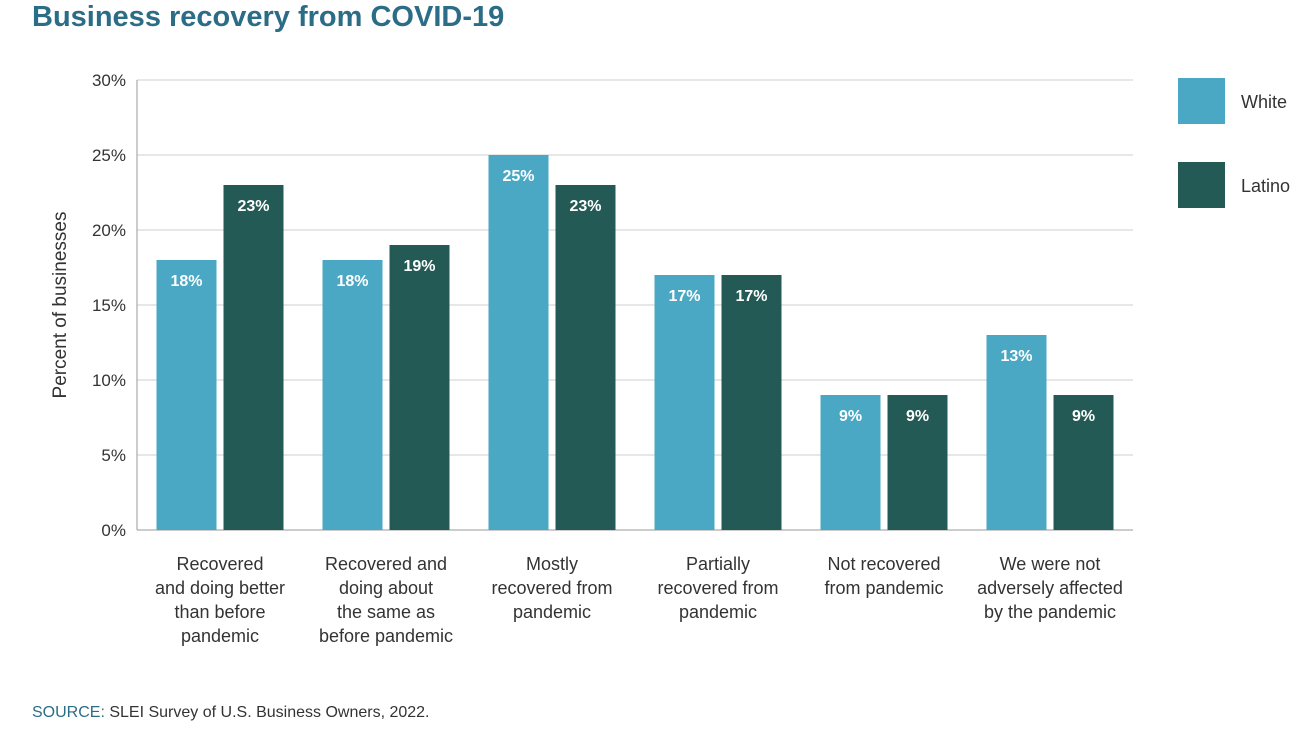 The width and height of the screenshot is (1310, 740). I want to click on source-label: SOURCE:, so click(68, 712).